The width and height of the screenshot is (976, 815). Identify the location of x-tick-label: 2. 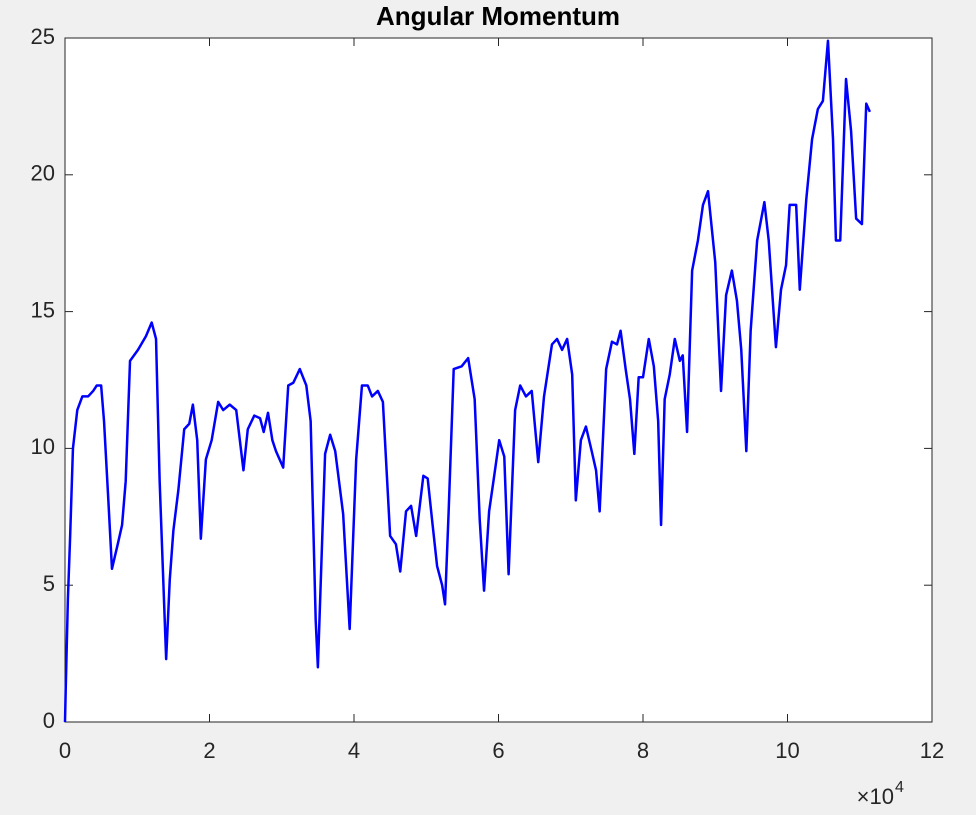
(209, 750).